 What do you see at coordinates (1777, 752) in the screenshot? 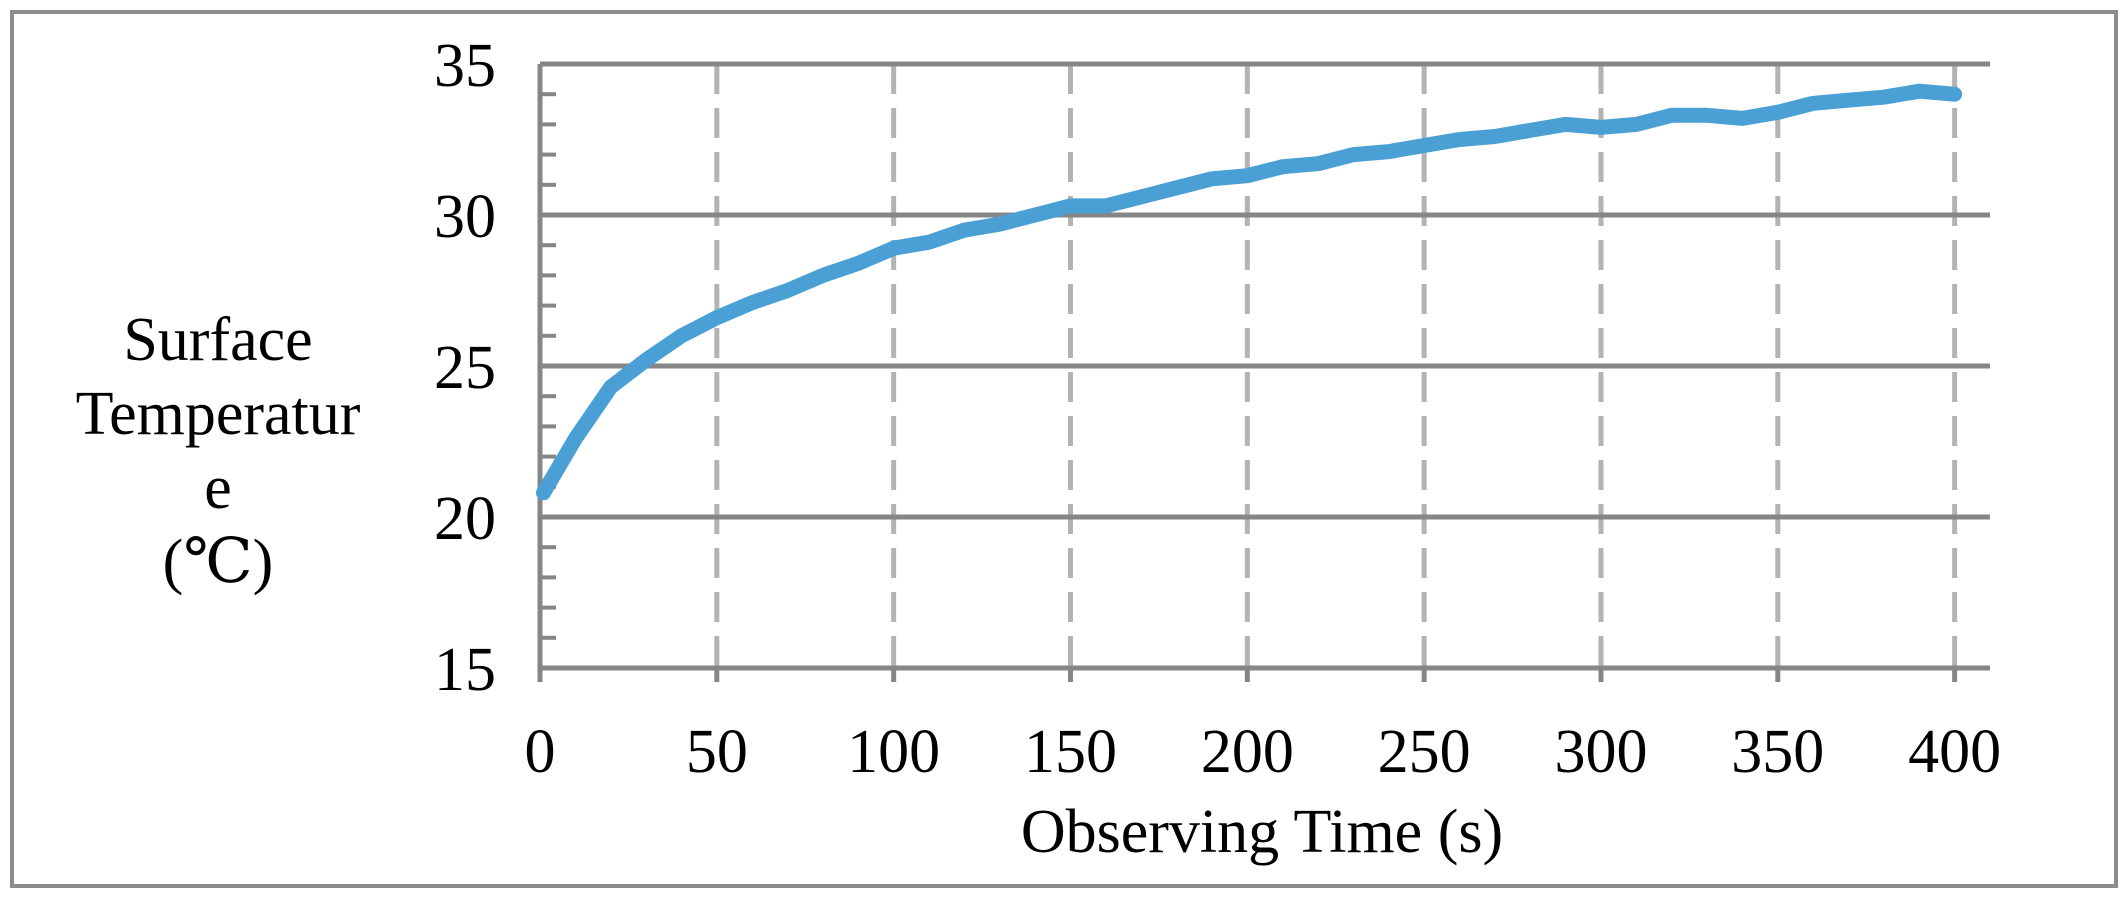
I see `x-tick-label-350: 350` at bounding box center [1777, 752].